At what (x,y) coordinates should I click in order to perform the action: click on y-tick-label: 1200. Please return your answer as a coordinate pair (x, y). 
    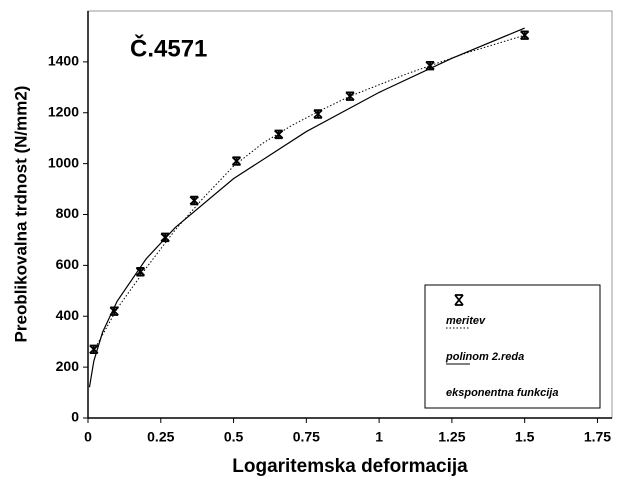
    Looking at the image, I should click on (63, 111).